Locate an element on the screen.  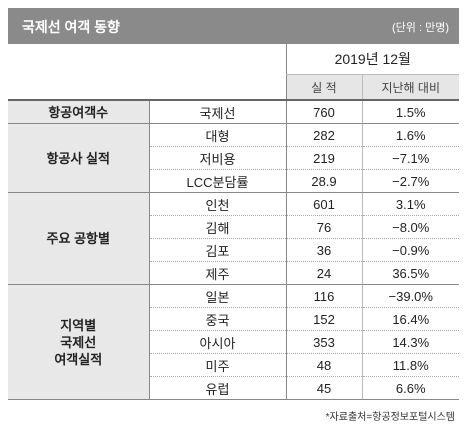
row-change: 6.6% is located at coordinates (410, 388).